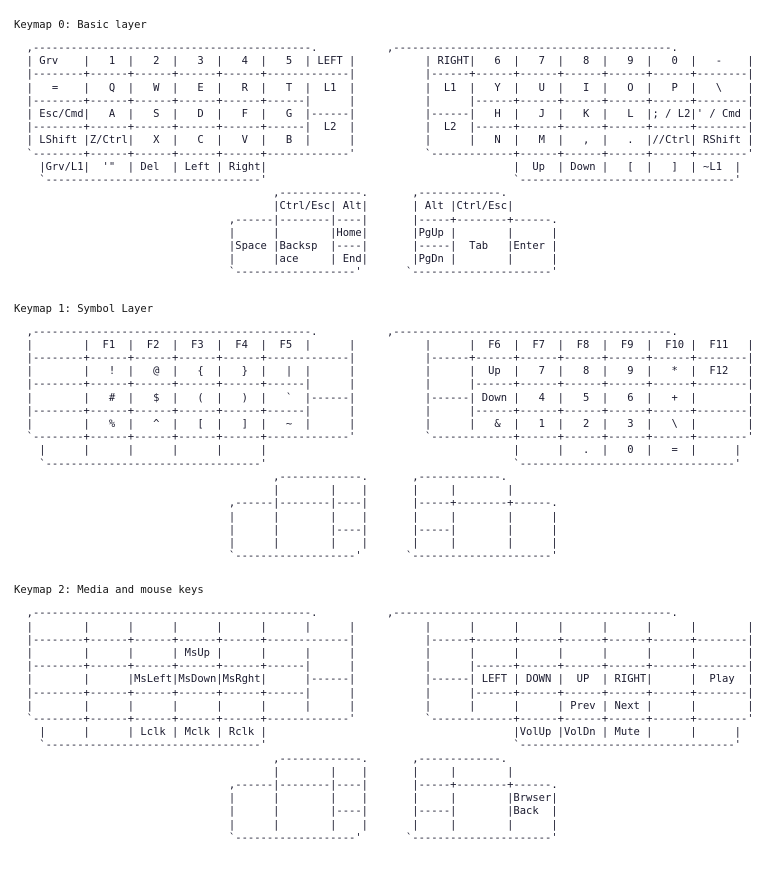 The width and height of the screenshot is (765, 883). What do you see at coordinates (109, 590) in the screenshot?
I see `keymap-title-2: Keymap 2: Media and mouse keys` at bounding box center [109, 590].